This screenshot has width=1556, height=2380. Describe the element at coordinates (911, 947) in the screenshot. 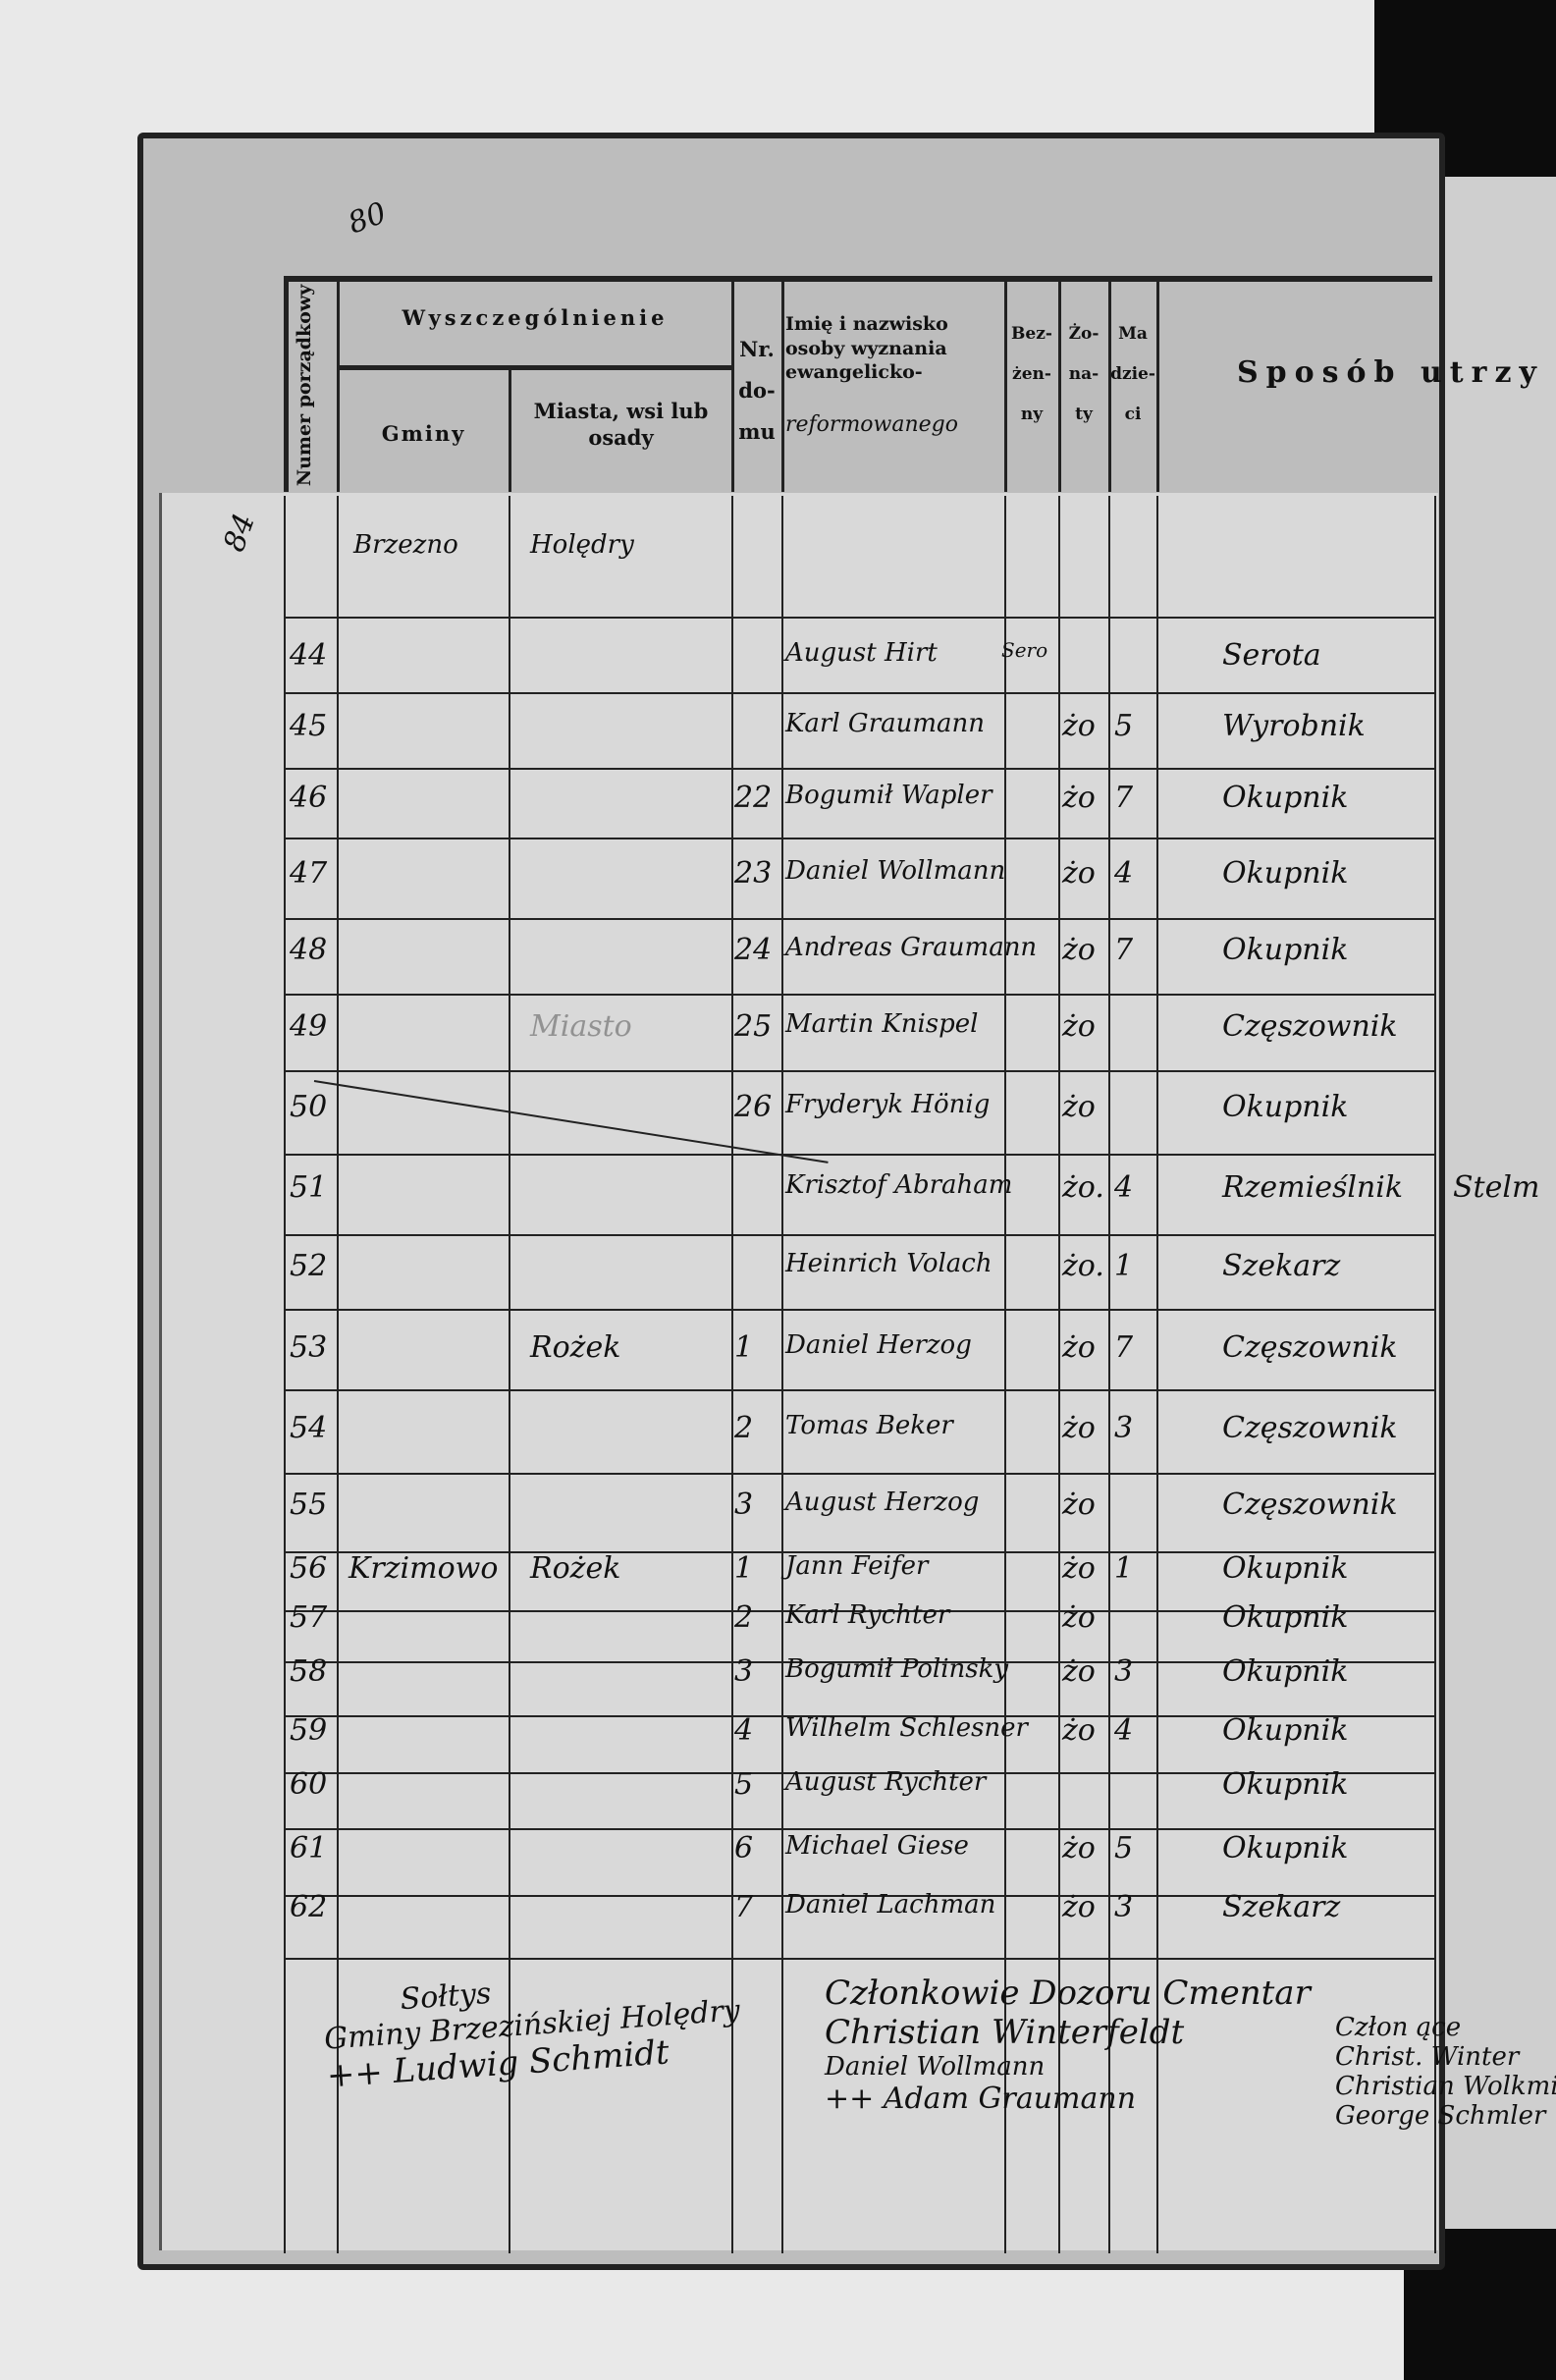

I see `row-name: Andreas Graumann` at that location.